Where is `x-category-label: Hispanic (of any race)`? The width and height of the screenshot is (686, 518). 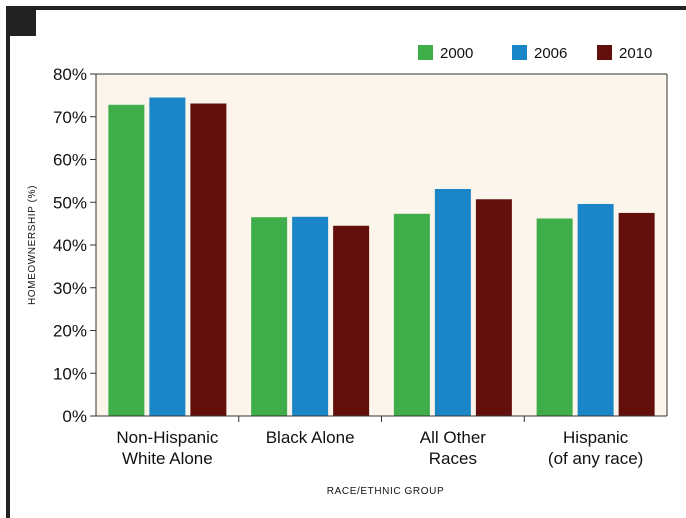 x-category-label: Hispanic (of any race) is located at coordinates (595, 448).